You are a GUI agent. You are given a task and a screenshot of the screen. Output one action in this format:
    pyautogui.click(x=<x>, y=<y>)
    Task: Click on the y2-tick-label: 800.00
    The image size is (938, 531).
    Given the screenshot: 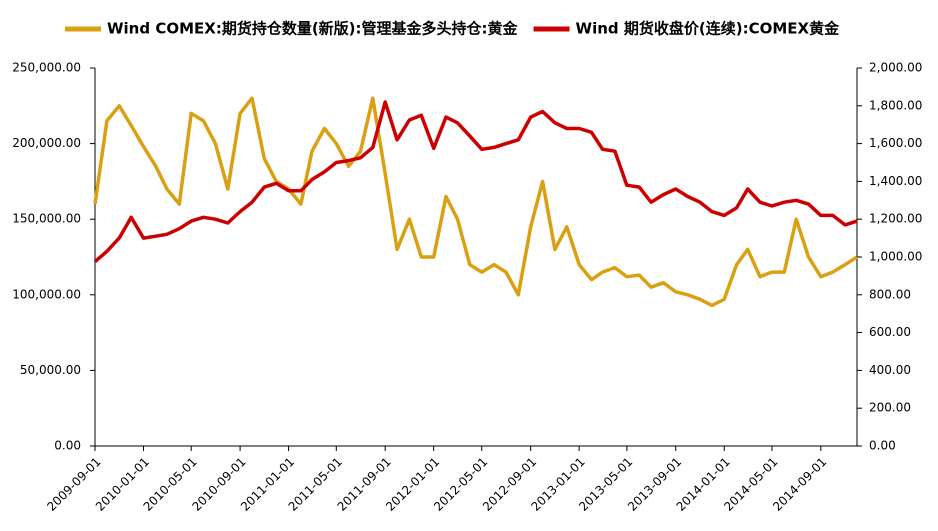 What is the action you would take?
    pyautogui.click(x=890, y=294)
    